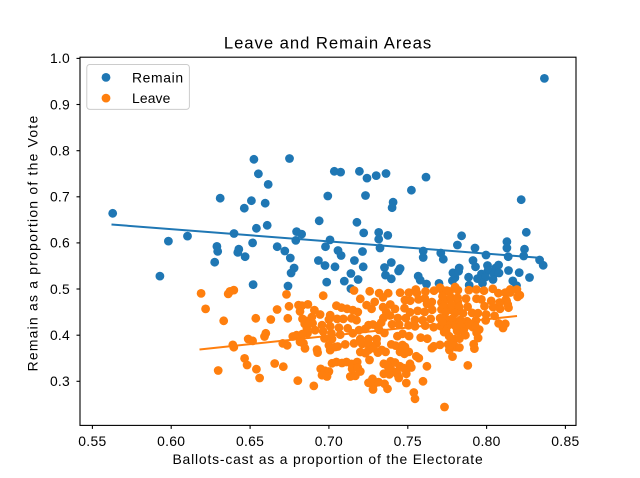 The image size is (640, 478). I want to click on svg-text: 0.3, so click(60, 381).